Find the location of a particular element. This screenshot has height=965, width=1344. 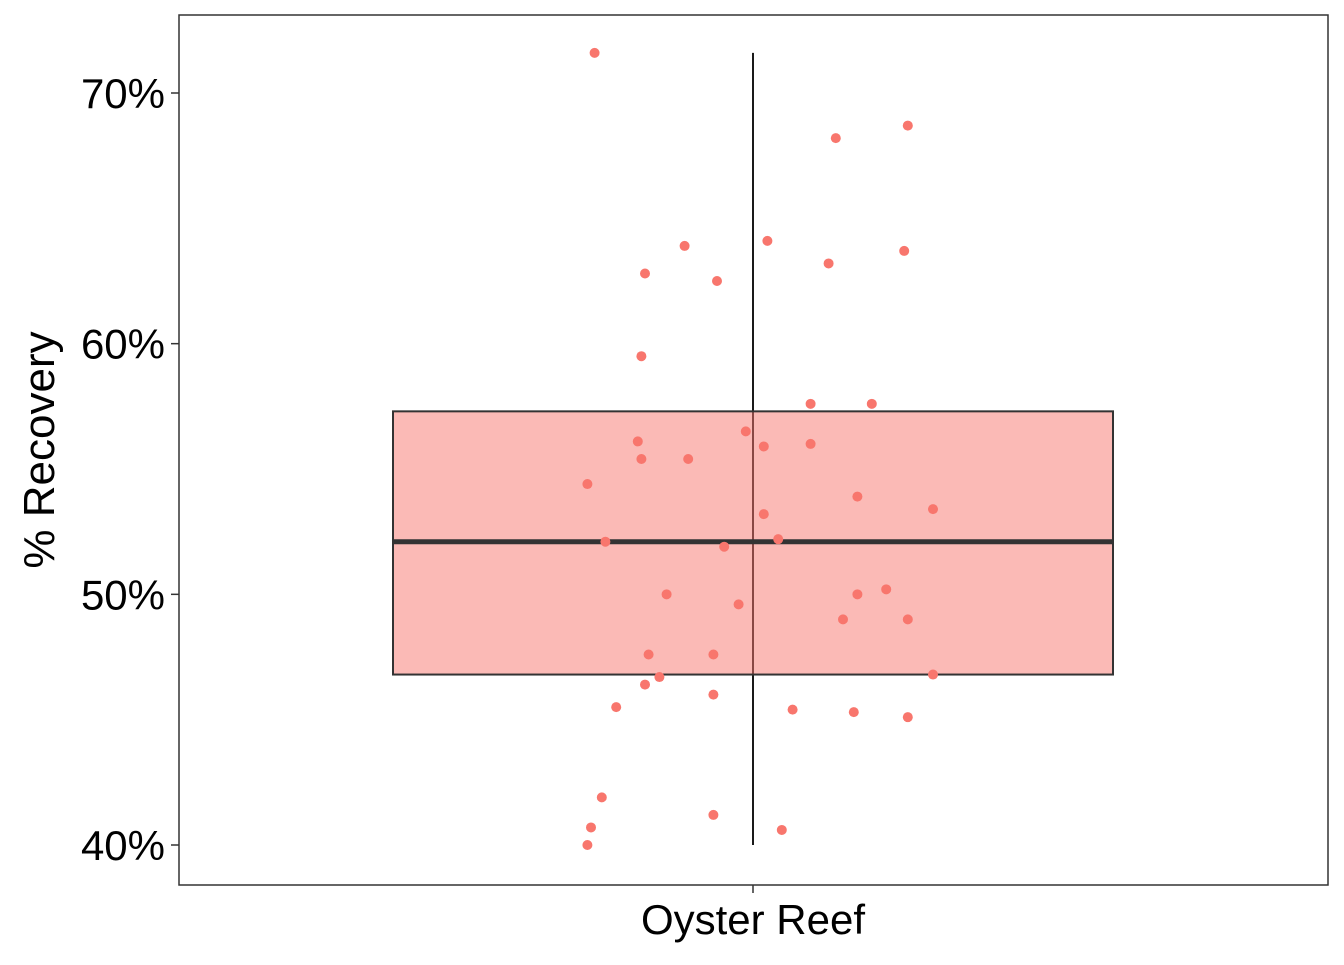

y-axis-title: % Recovery is located at coordinates (39, 449).